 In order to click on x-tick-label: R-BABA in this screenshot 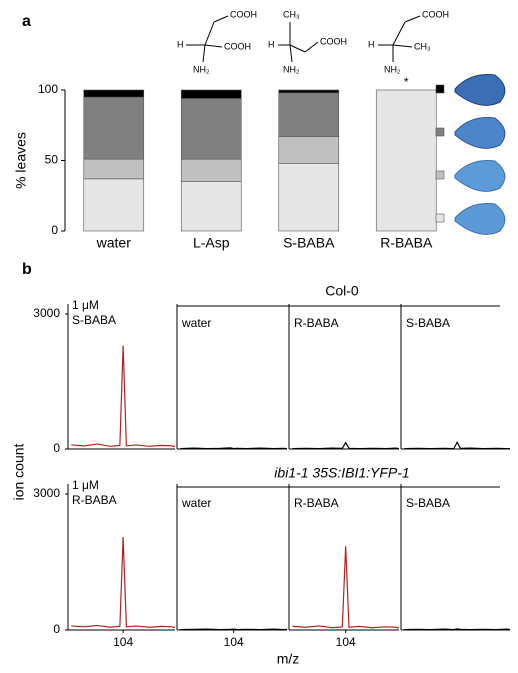, I will do `click(406, 243)`.